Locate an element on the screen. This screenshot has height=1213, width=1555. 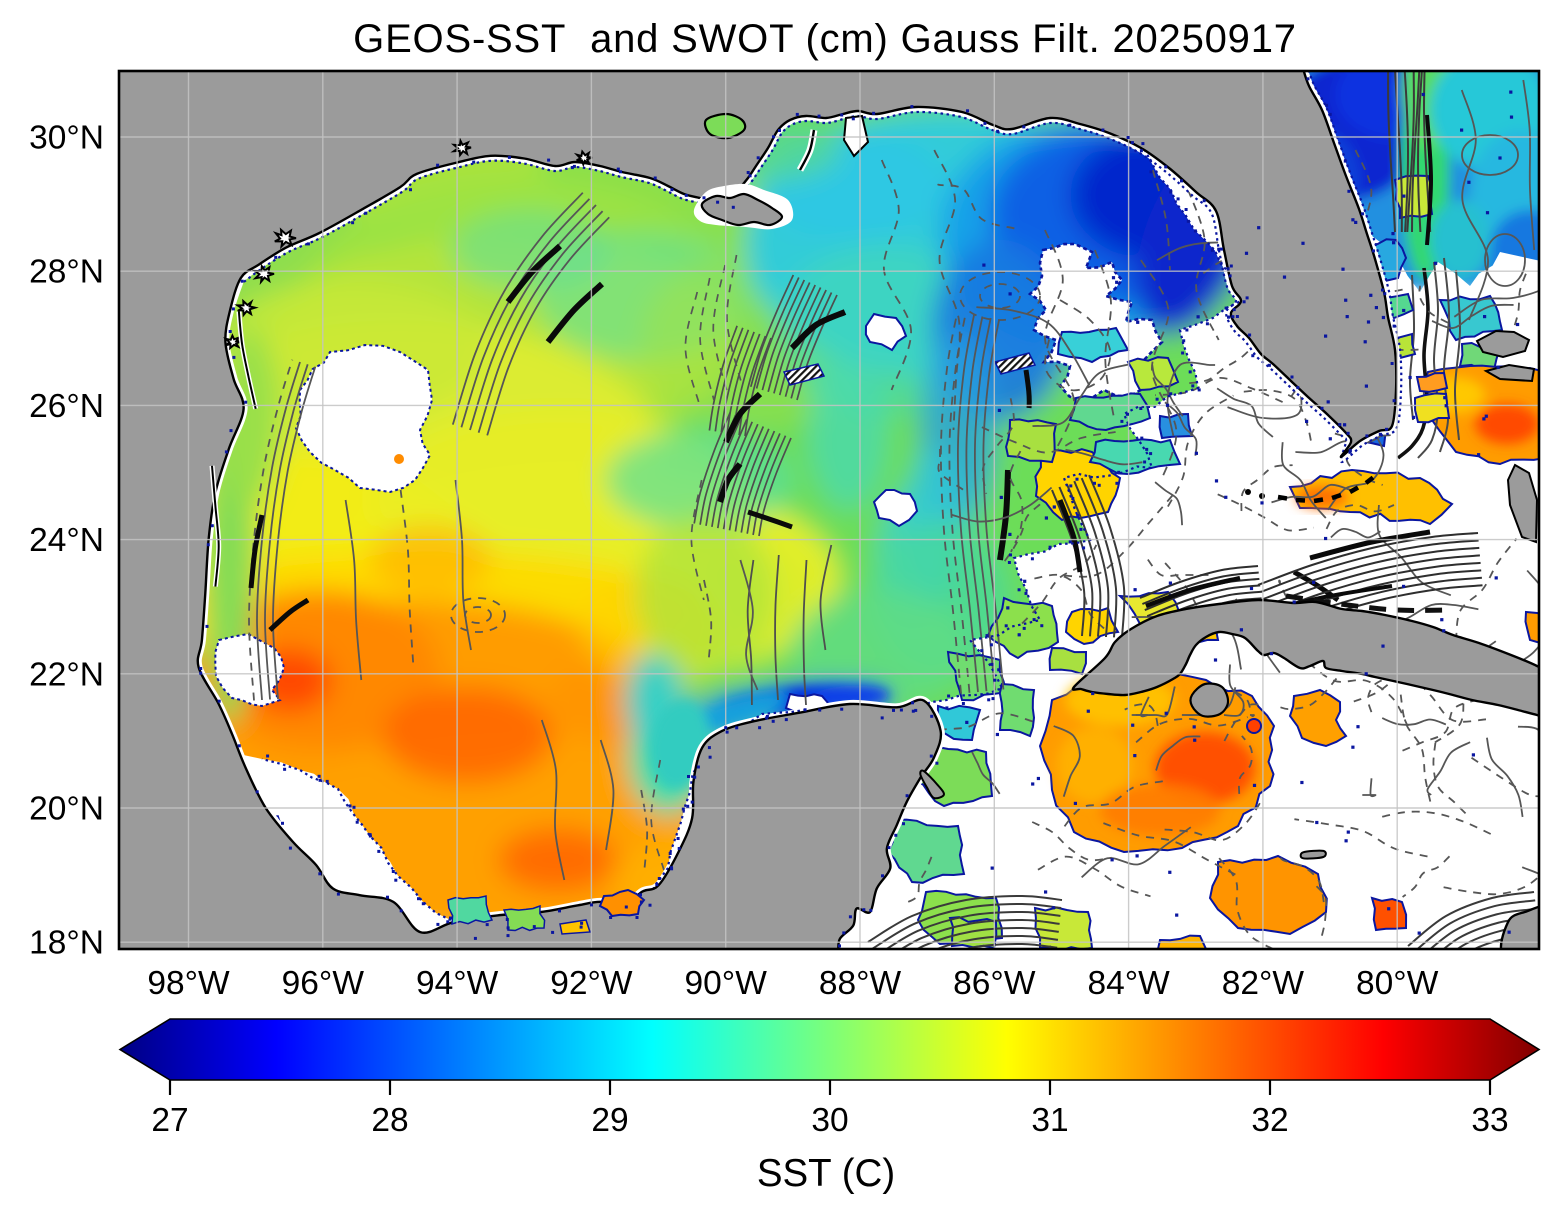
svg-text: 92°W is located at coordinates (591, 983).